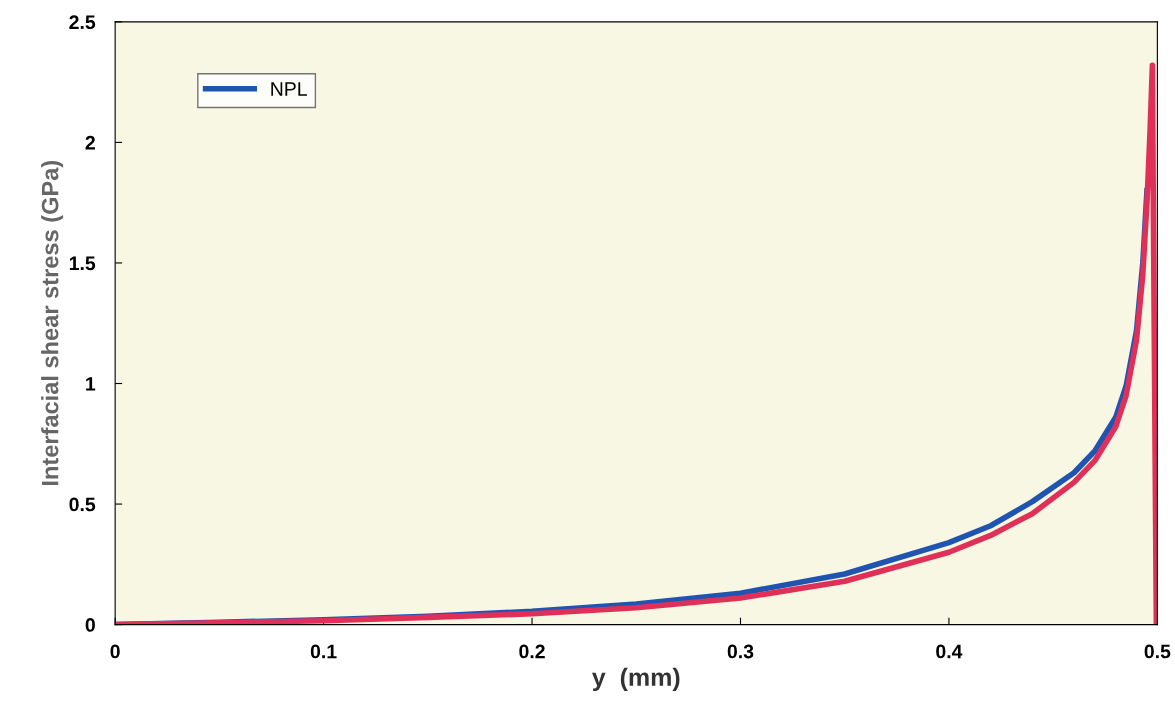 Image resolution: width=1175 pixels, height=728 pixels. What do you see at coordinates (90, 142) in the screenshot?
I see `y-tick-label: 2` at bounding box center [90, 142].